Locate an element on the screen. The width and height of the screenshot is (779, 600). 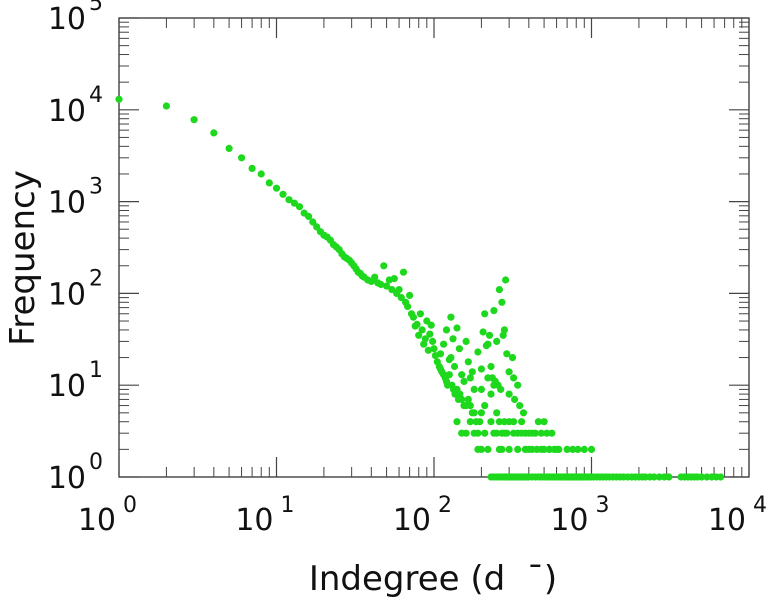
x-tick-exponent: 4 is located at coordinates (760, 505).